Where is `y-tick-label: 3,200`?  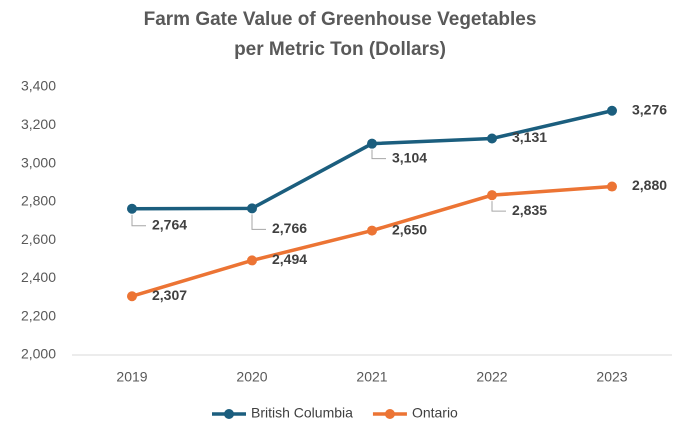
y-tick-label: 3,200 is located at coordinates (38, 124).